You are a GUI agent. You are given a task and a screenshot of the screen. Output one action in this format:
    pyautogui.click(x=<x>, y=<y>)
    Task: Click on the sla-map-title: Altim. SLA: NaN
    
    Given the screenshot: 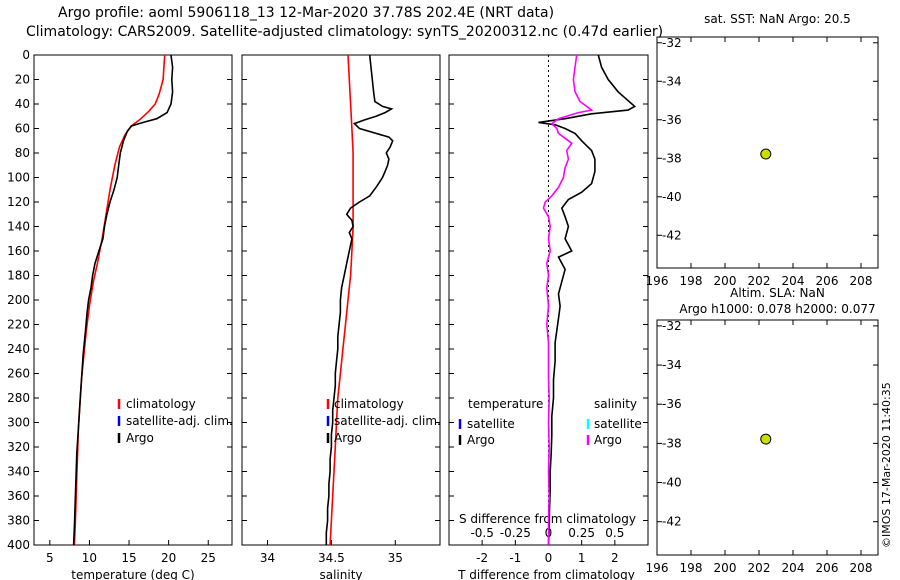 What is the action you would take?
    pyautogui.click(x=777, y=293)
    